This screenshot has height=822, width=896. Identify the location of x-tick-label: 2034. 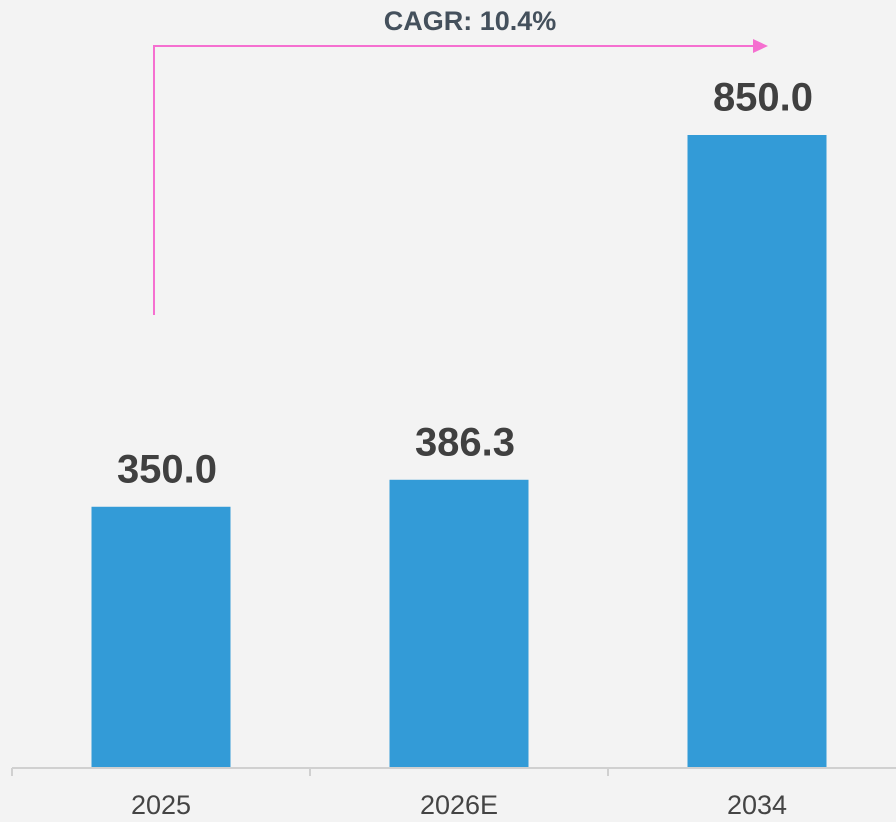
(757, 805).